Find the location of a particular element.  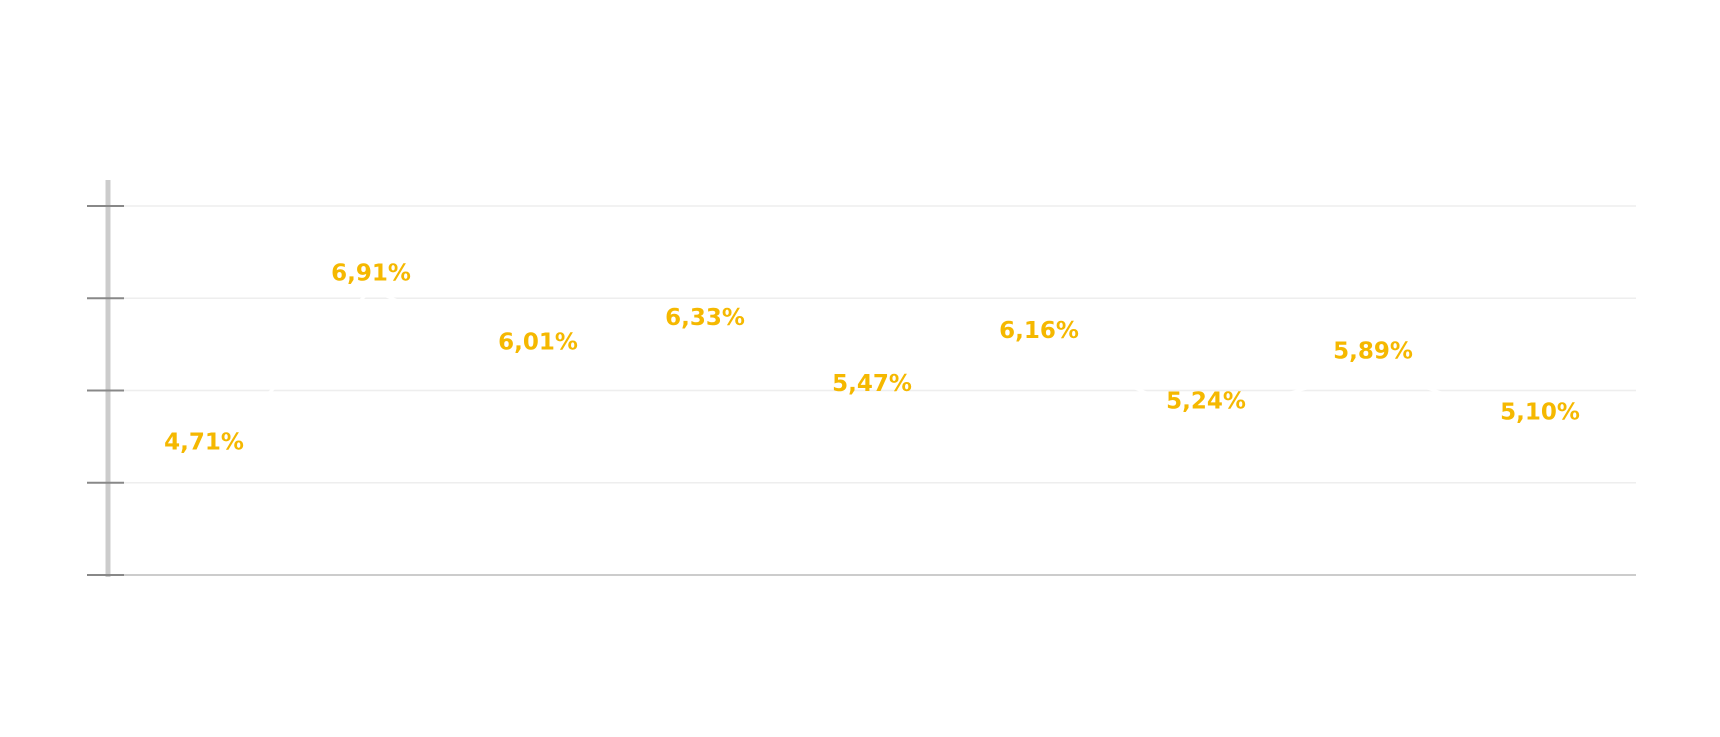

data-label: 6,33% is located at coordinates (705, 318).